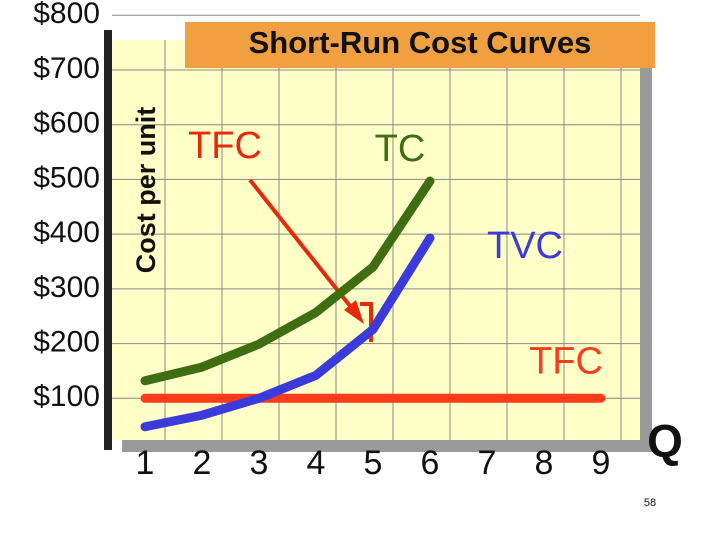 Image resolution: width=720 pixels, height=540 pixels. I want to click on arrow-head, so click(354, 312).